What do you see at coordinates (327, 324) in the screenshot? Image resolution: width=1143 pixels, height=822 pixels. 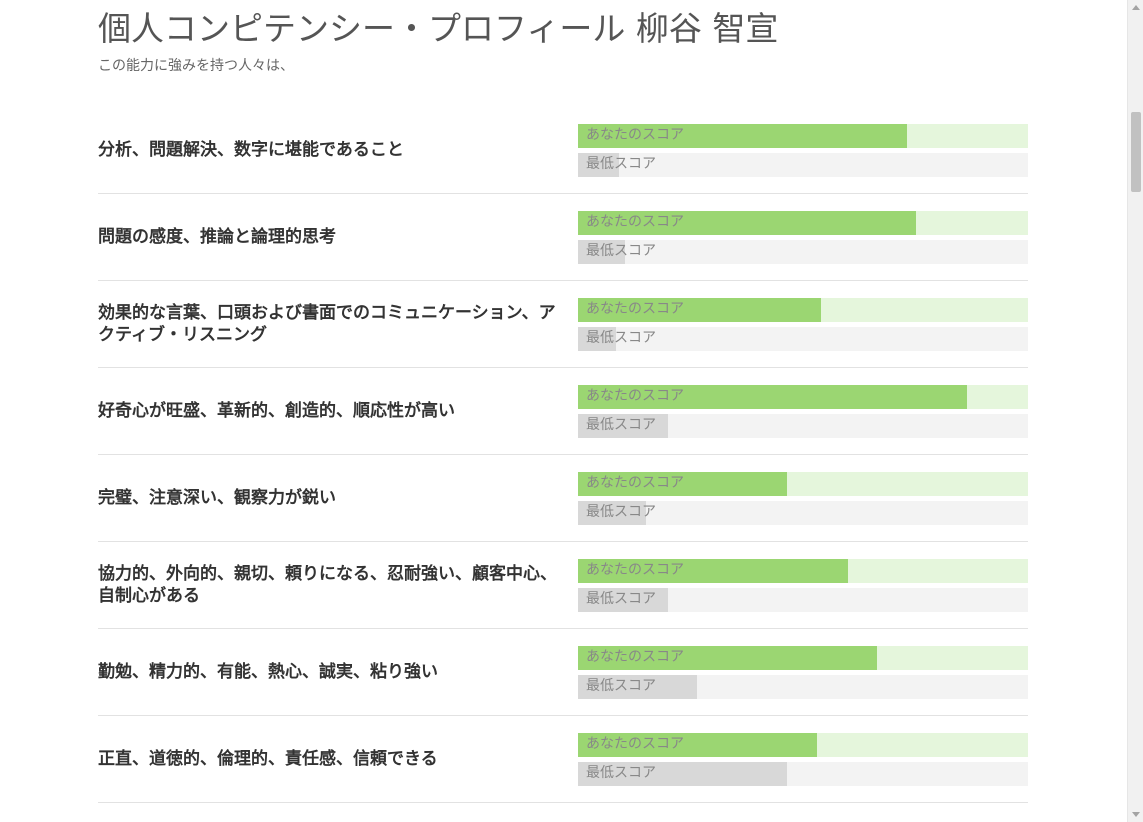 I see `competency-label: 効果的な言葉、口頭および書面でのコミュニケーション、アクティブ・リスニング` at bounding box center [327, 324].